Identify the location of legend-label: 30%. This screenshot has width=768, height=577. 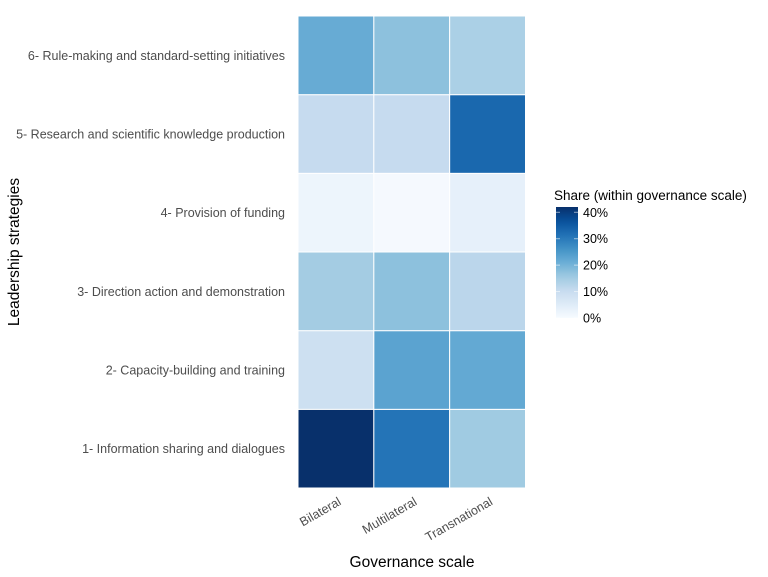
(595, 239).